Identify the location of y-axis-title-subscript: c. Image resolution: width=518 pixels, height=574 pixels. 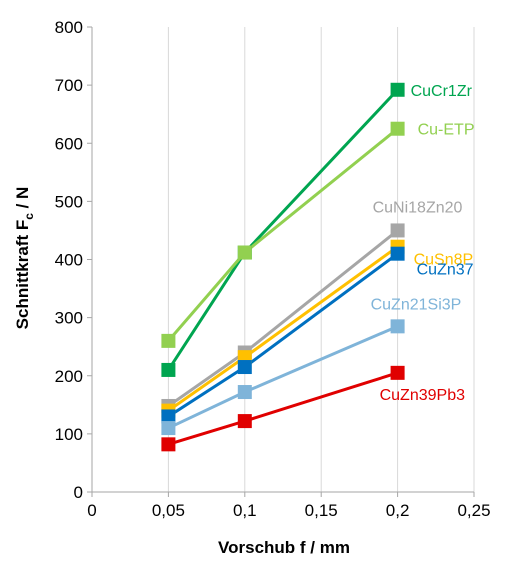
(29, 216).